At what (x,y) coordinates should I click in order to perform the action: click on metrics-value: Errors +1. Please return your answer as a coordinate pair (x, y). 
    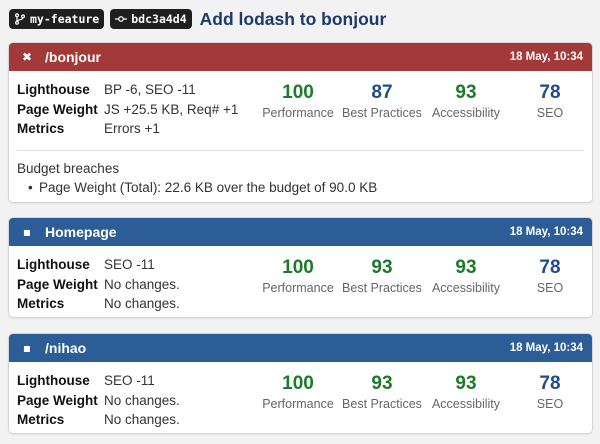
    Looking at the image, I should click on (132, 129).